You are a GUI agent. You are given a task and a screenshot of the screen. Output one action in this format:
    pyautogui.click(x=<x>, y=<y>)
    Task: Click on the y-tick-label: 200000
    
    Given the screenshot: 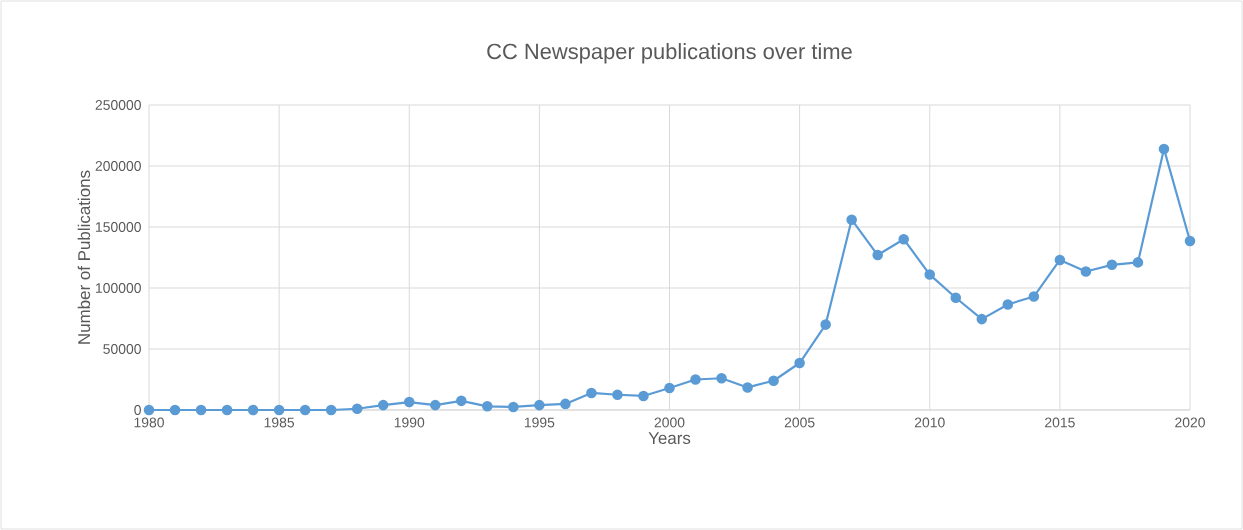 What is the action you would take?
    pyautogui.click(x=118, y=166)
    